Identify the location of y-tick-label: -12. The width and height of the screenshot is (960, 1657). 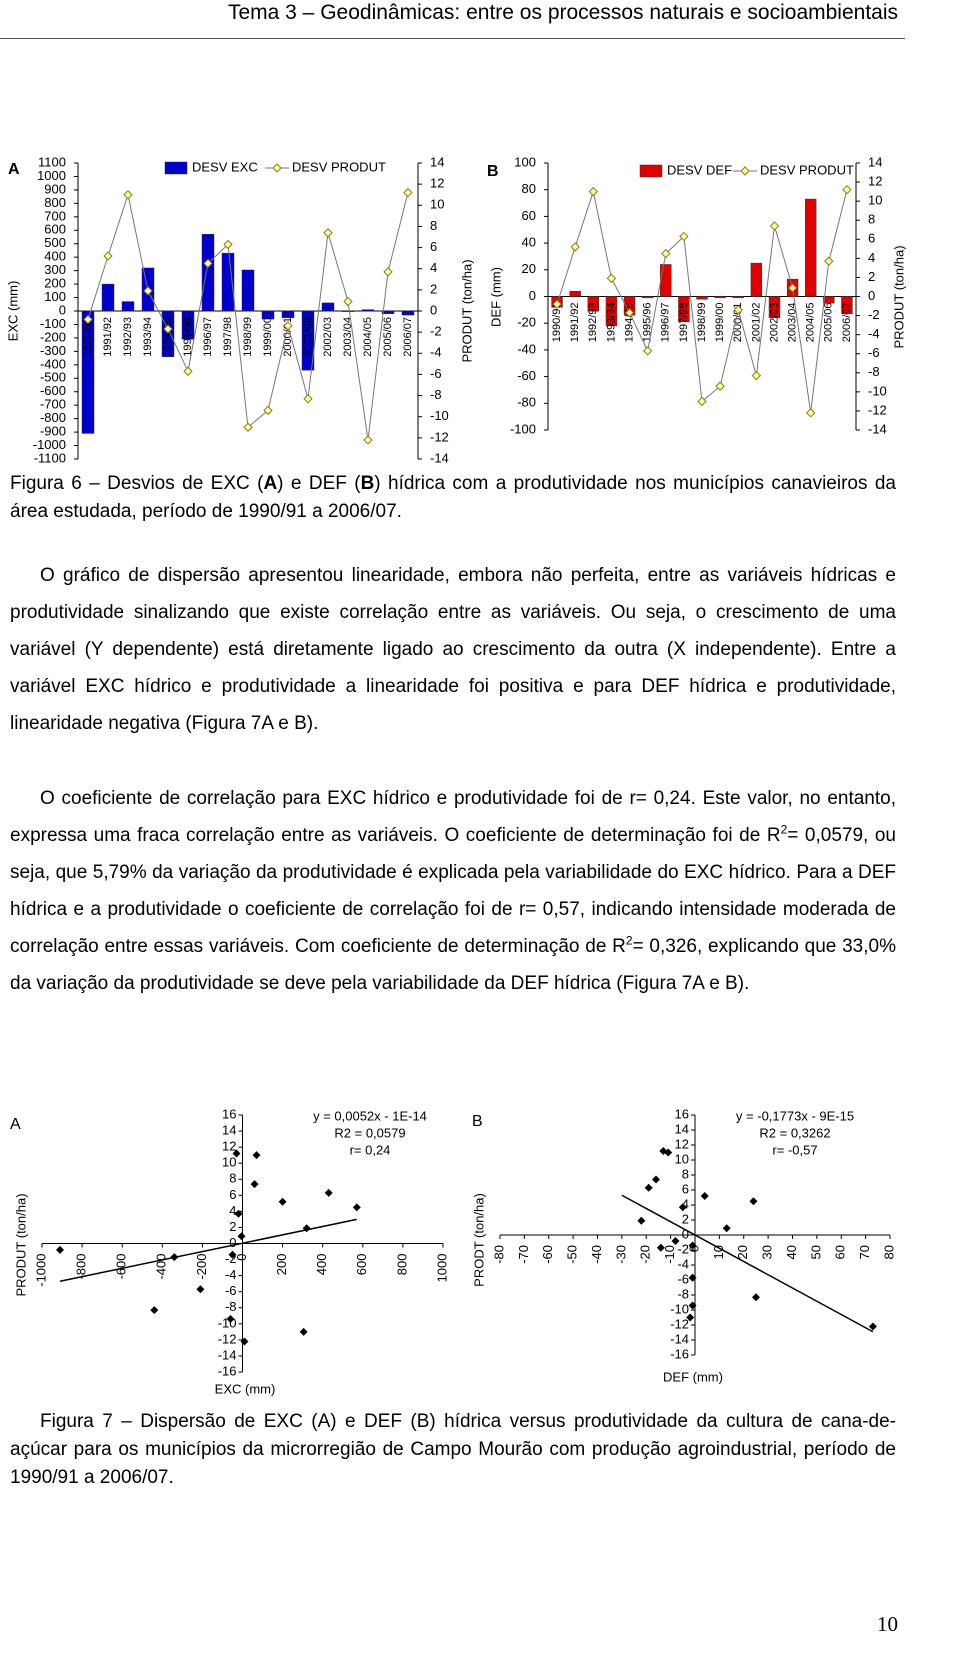
(679, 1323).